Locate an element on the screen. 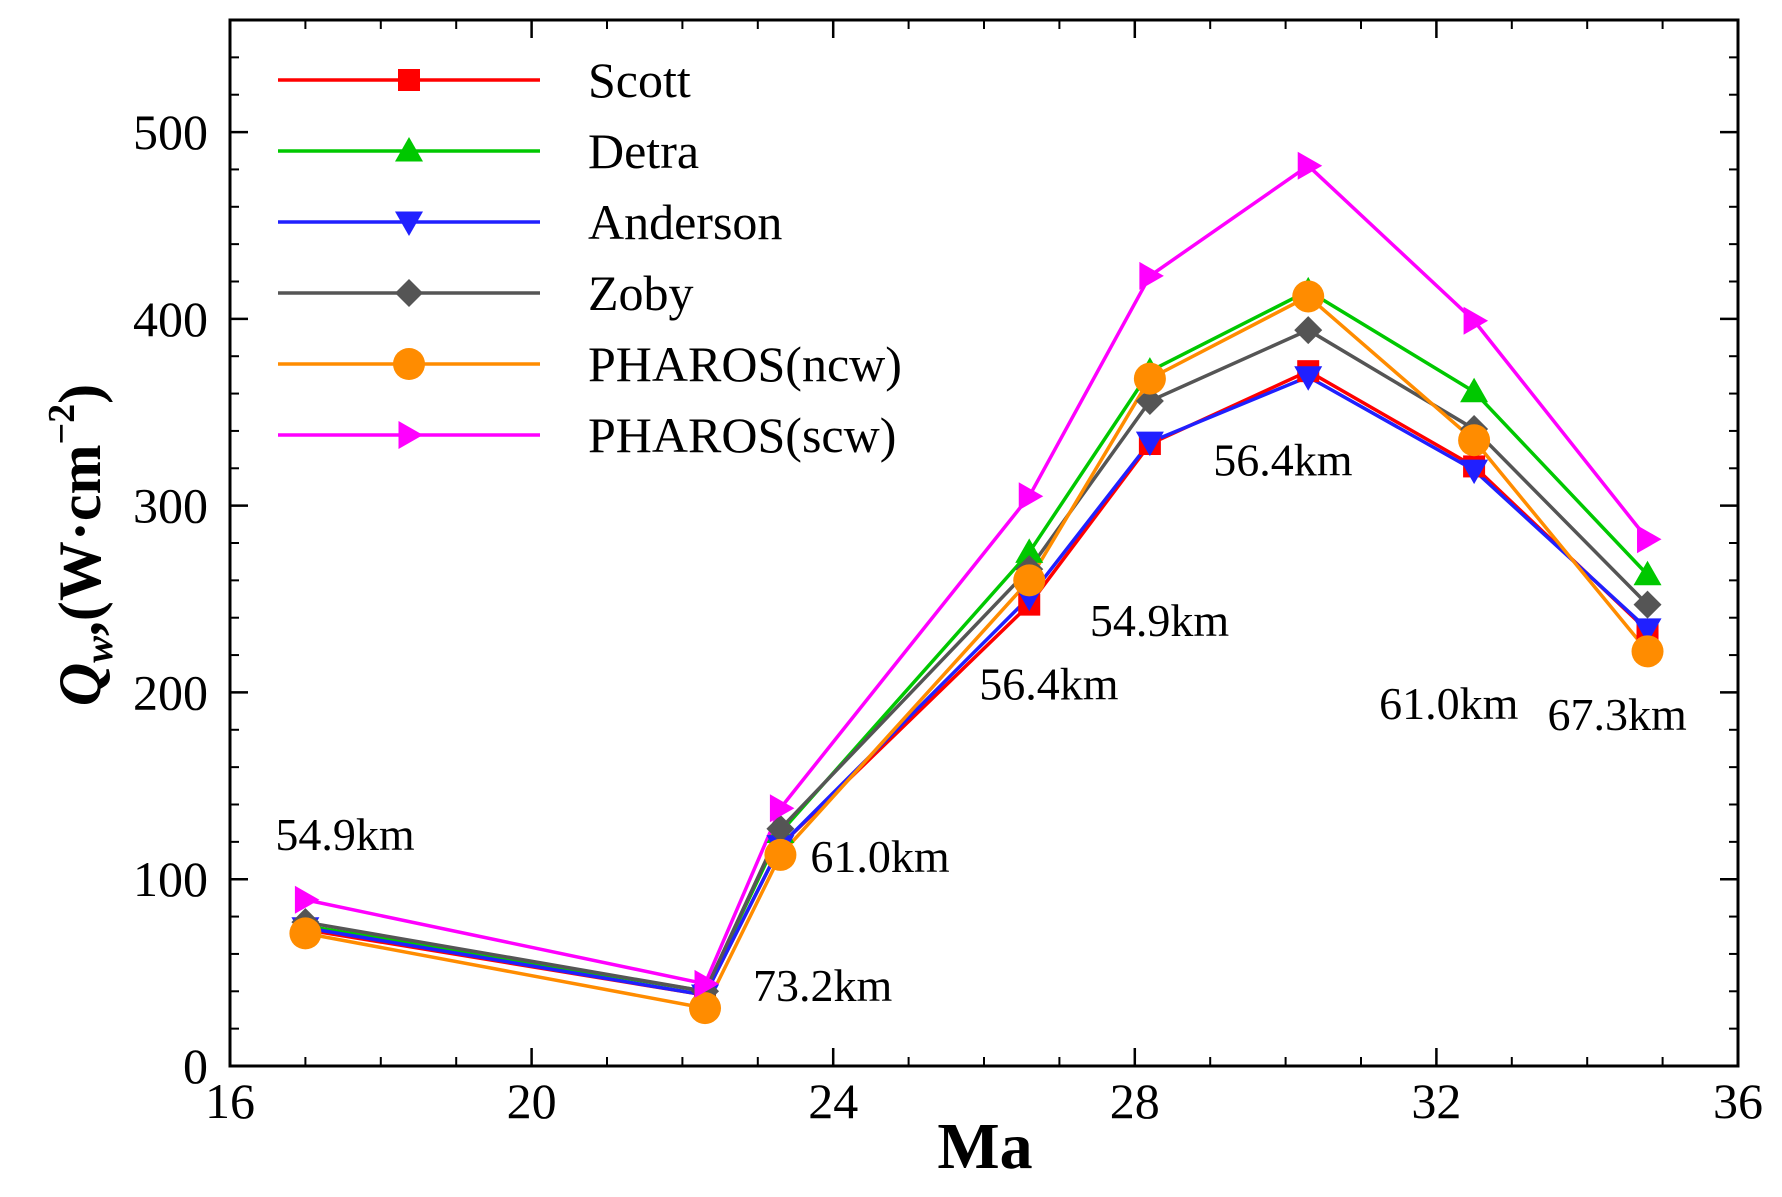  y-tick-label: 200 is located at coordinates (170, 692).